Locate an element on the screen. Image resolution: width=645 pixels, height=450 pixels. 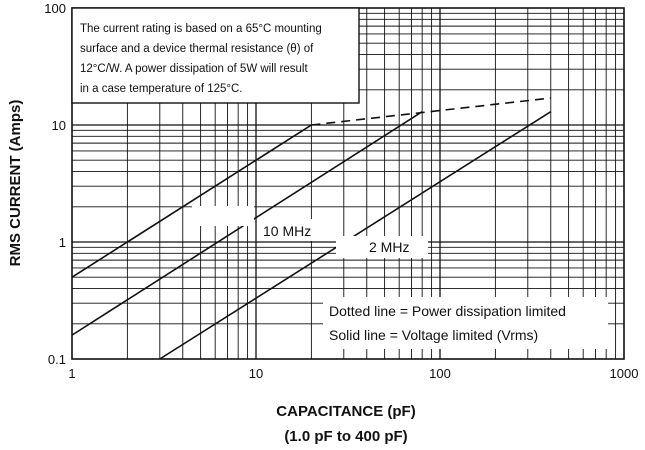
x-axis-title: CAPACITANCE (pF) is located at coordinates (345, 411).